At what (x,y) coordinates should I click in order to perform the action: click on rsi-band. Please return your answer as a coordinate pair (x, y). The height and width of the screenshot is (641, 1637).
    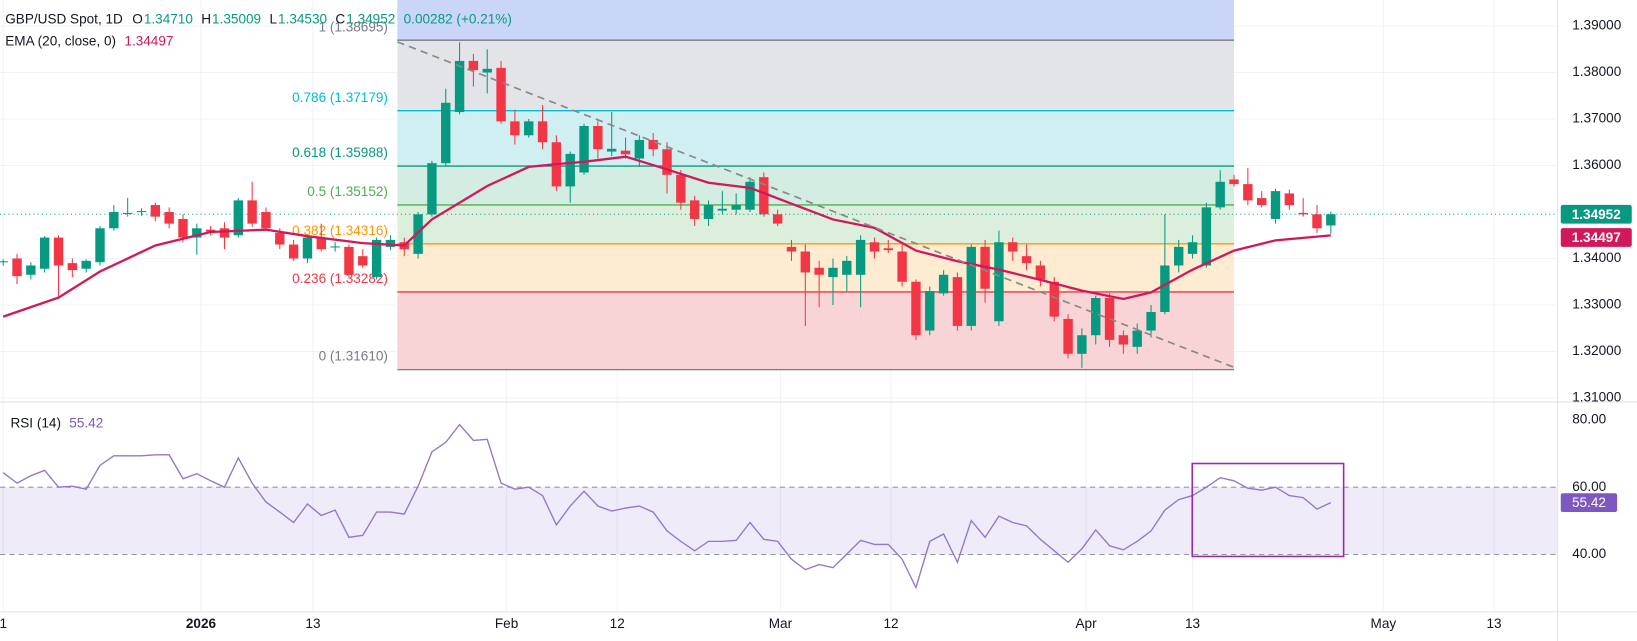
    Looking at the image, I should click on (779, 521).